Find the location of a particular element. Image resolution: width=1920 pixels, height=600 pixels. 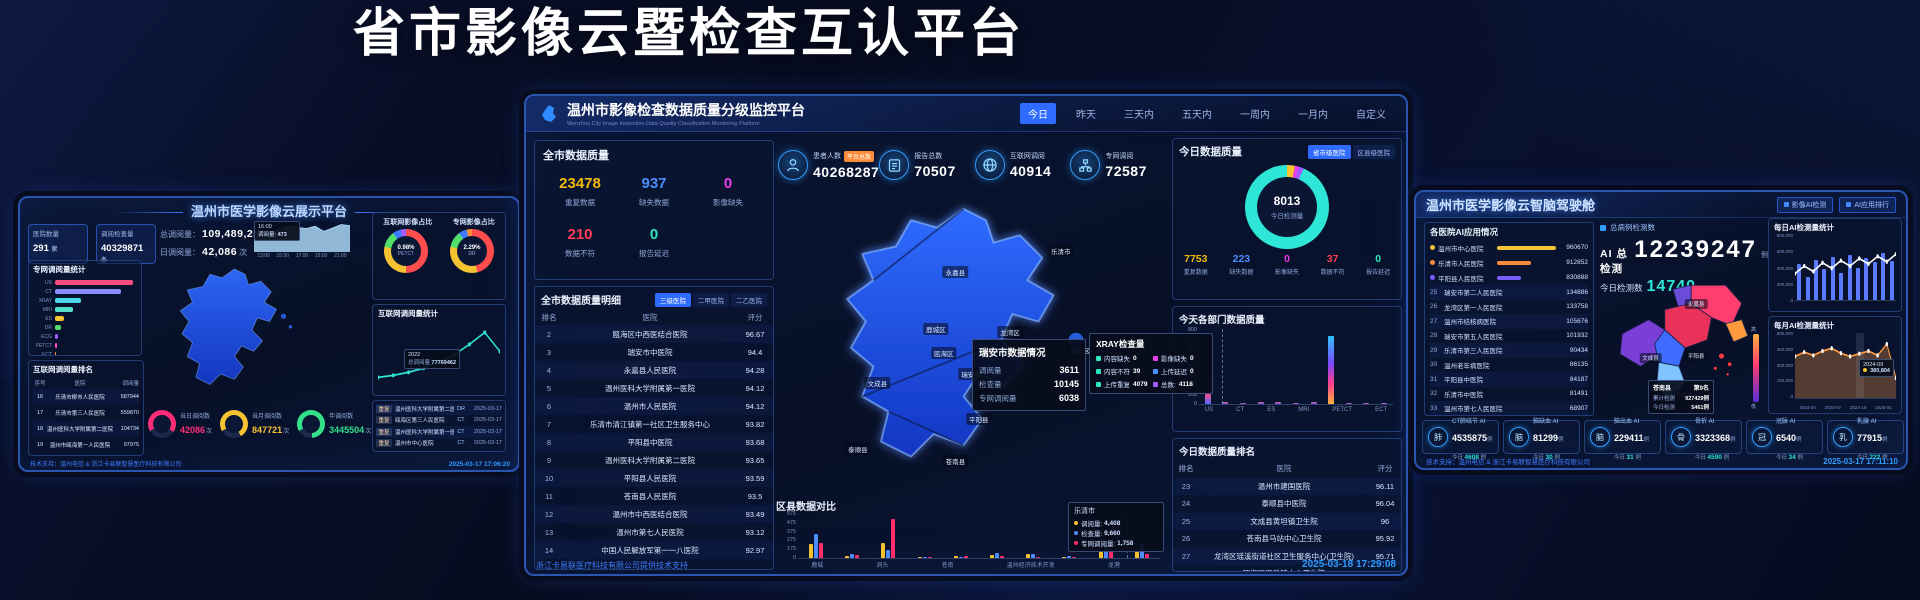

x-tick: ECT is located at coordinates (1381, 410).